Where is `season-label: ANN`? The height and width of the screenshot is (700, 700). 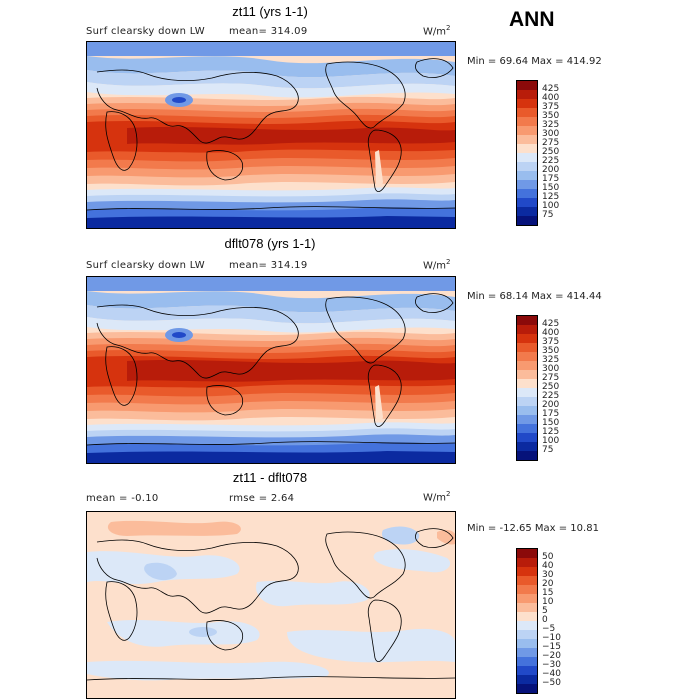 season-label: ANN is located at coordinates (532, 19).